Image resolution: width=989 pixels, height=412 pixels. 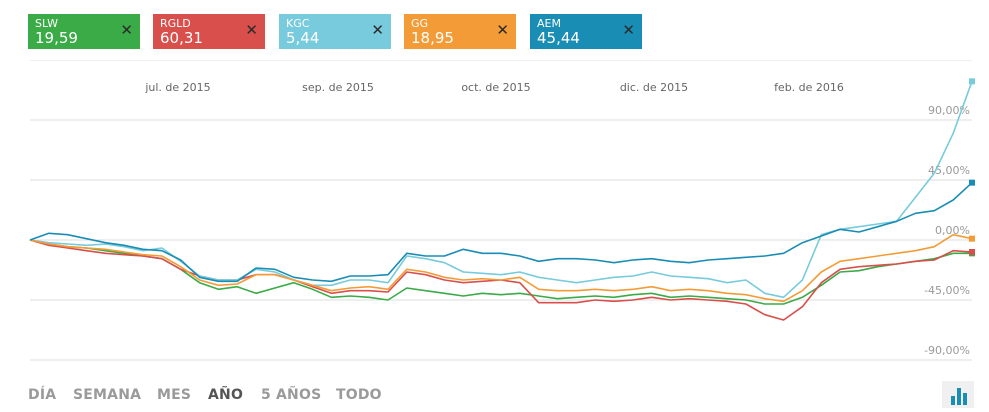 I want to click on ticker-value: 19,59, so click(x=56, y=38).